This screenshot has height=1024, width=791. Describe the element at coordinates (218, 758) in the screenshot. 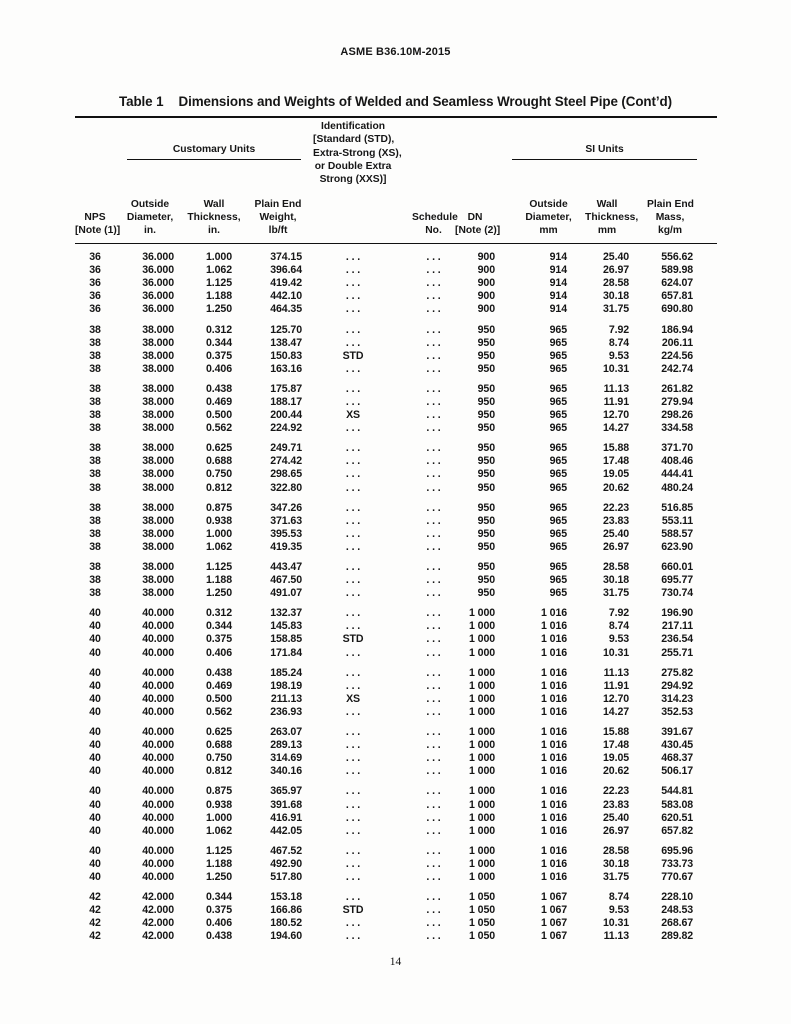

I see `wall-in-cell: 0.750` at that location.